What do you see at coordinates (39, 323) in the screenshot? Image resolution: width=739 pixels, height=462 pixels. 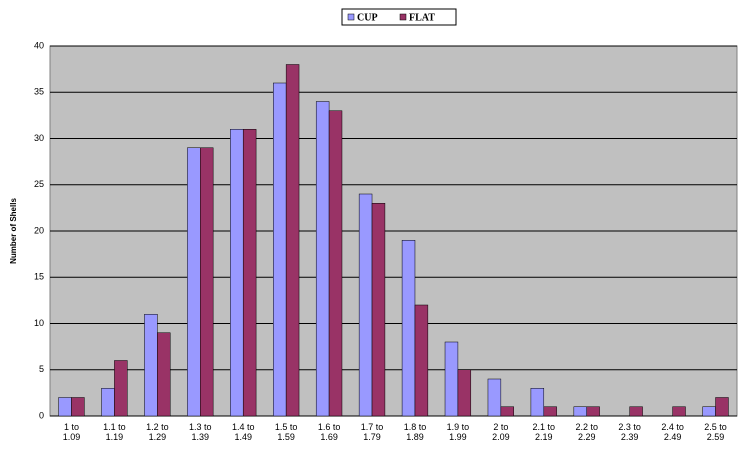 I see `y-tick-label: 10` at bounding box center [39, 323].